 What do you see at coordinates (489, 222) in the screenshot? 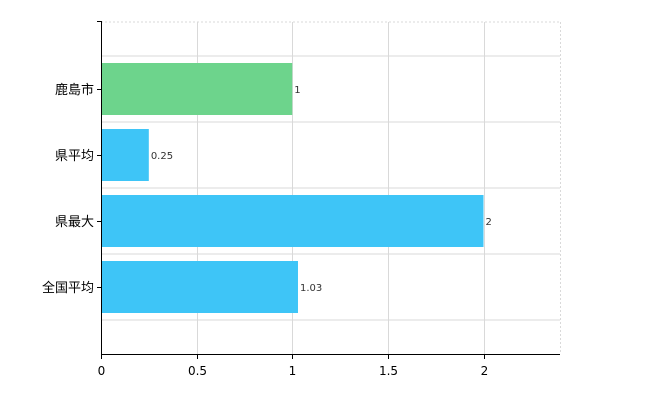
I see `data-label: 2` at bounding box center [489, 222].